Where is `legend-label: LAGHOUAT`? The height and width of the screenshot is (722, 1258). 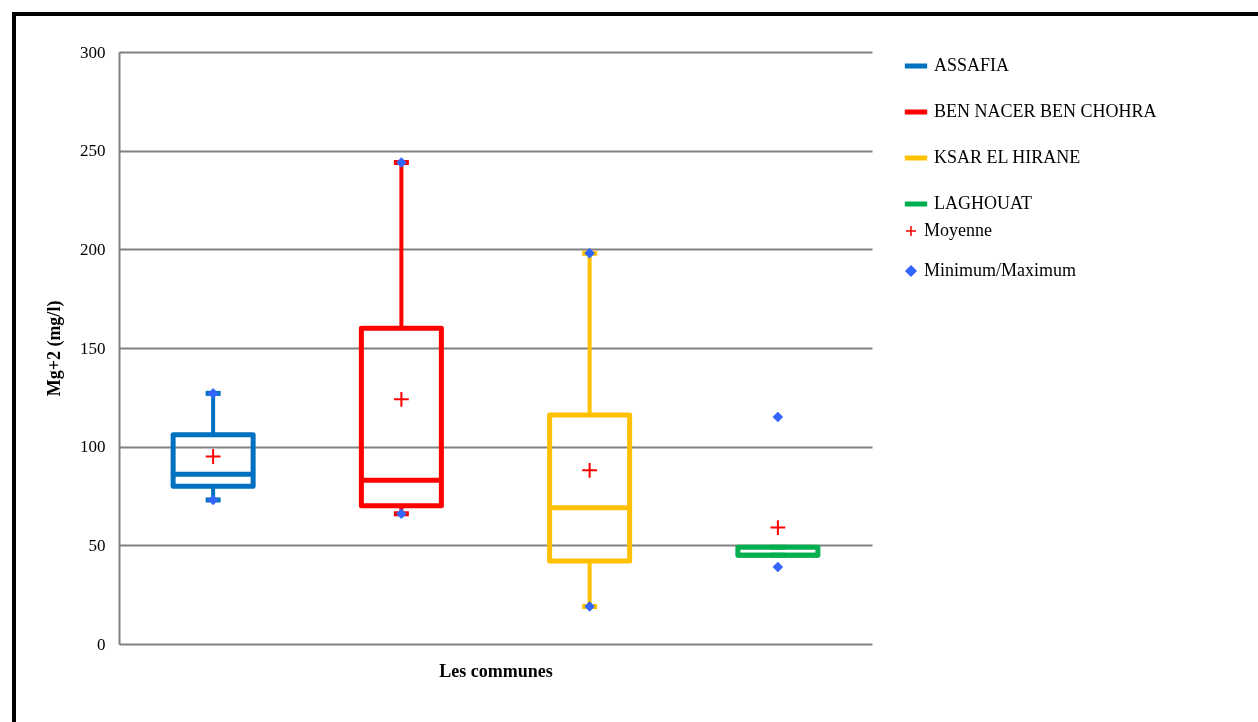
legend-label: LAGHOUAT is located at coordinates (983, 203).